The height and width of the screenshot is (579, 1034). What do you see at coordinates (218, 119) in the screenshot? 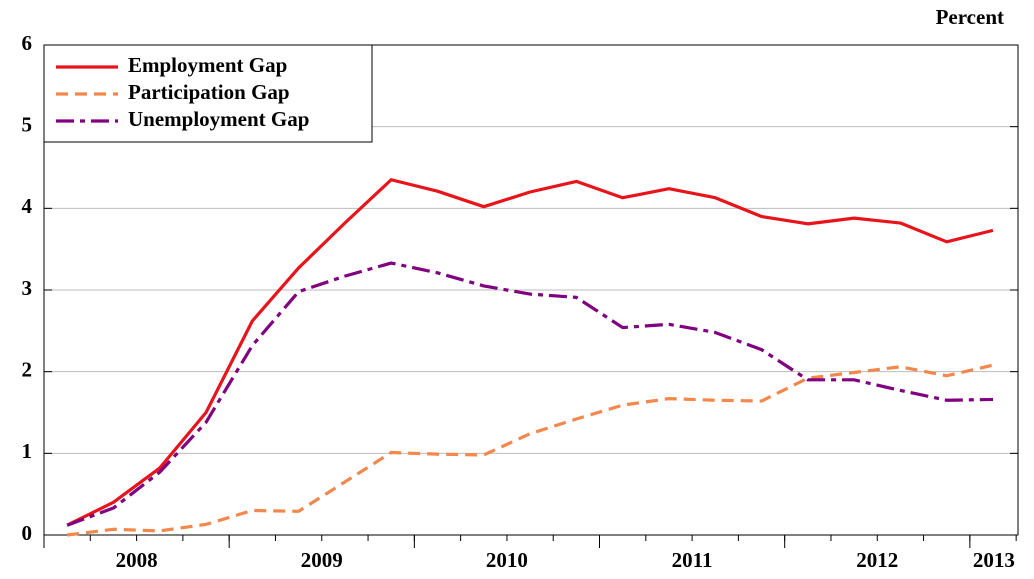
I see `legend-label: Unemployment Gap` at bounding box center [218, 119].